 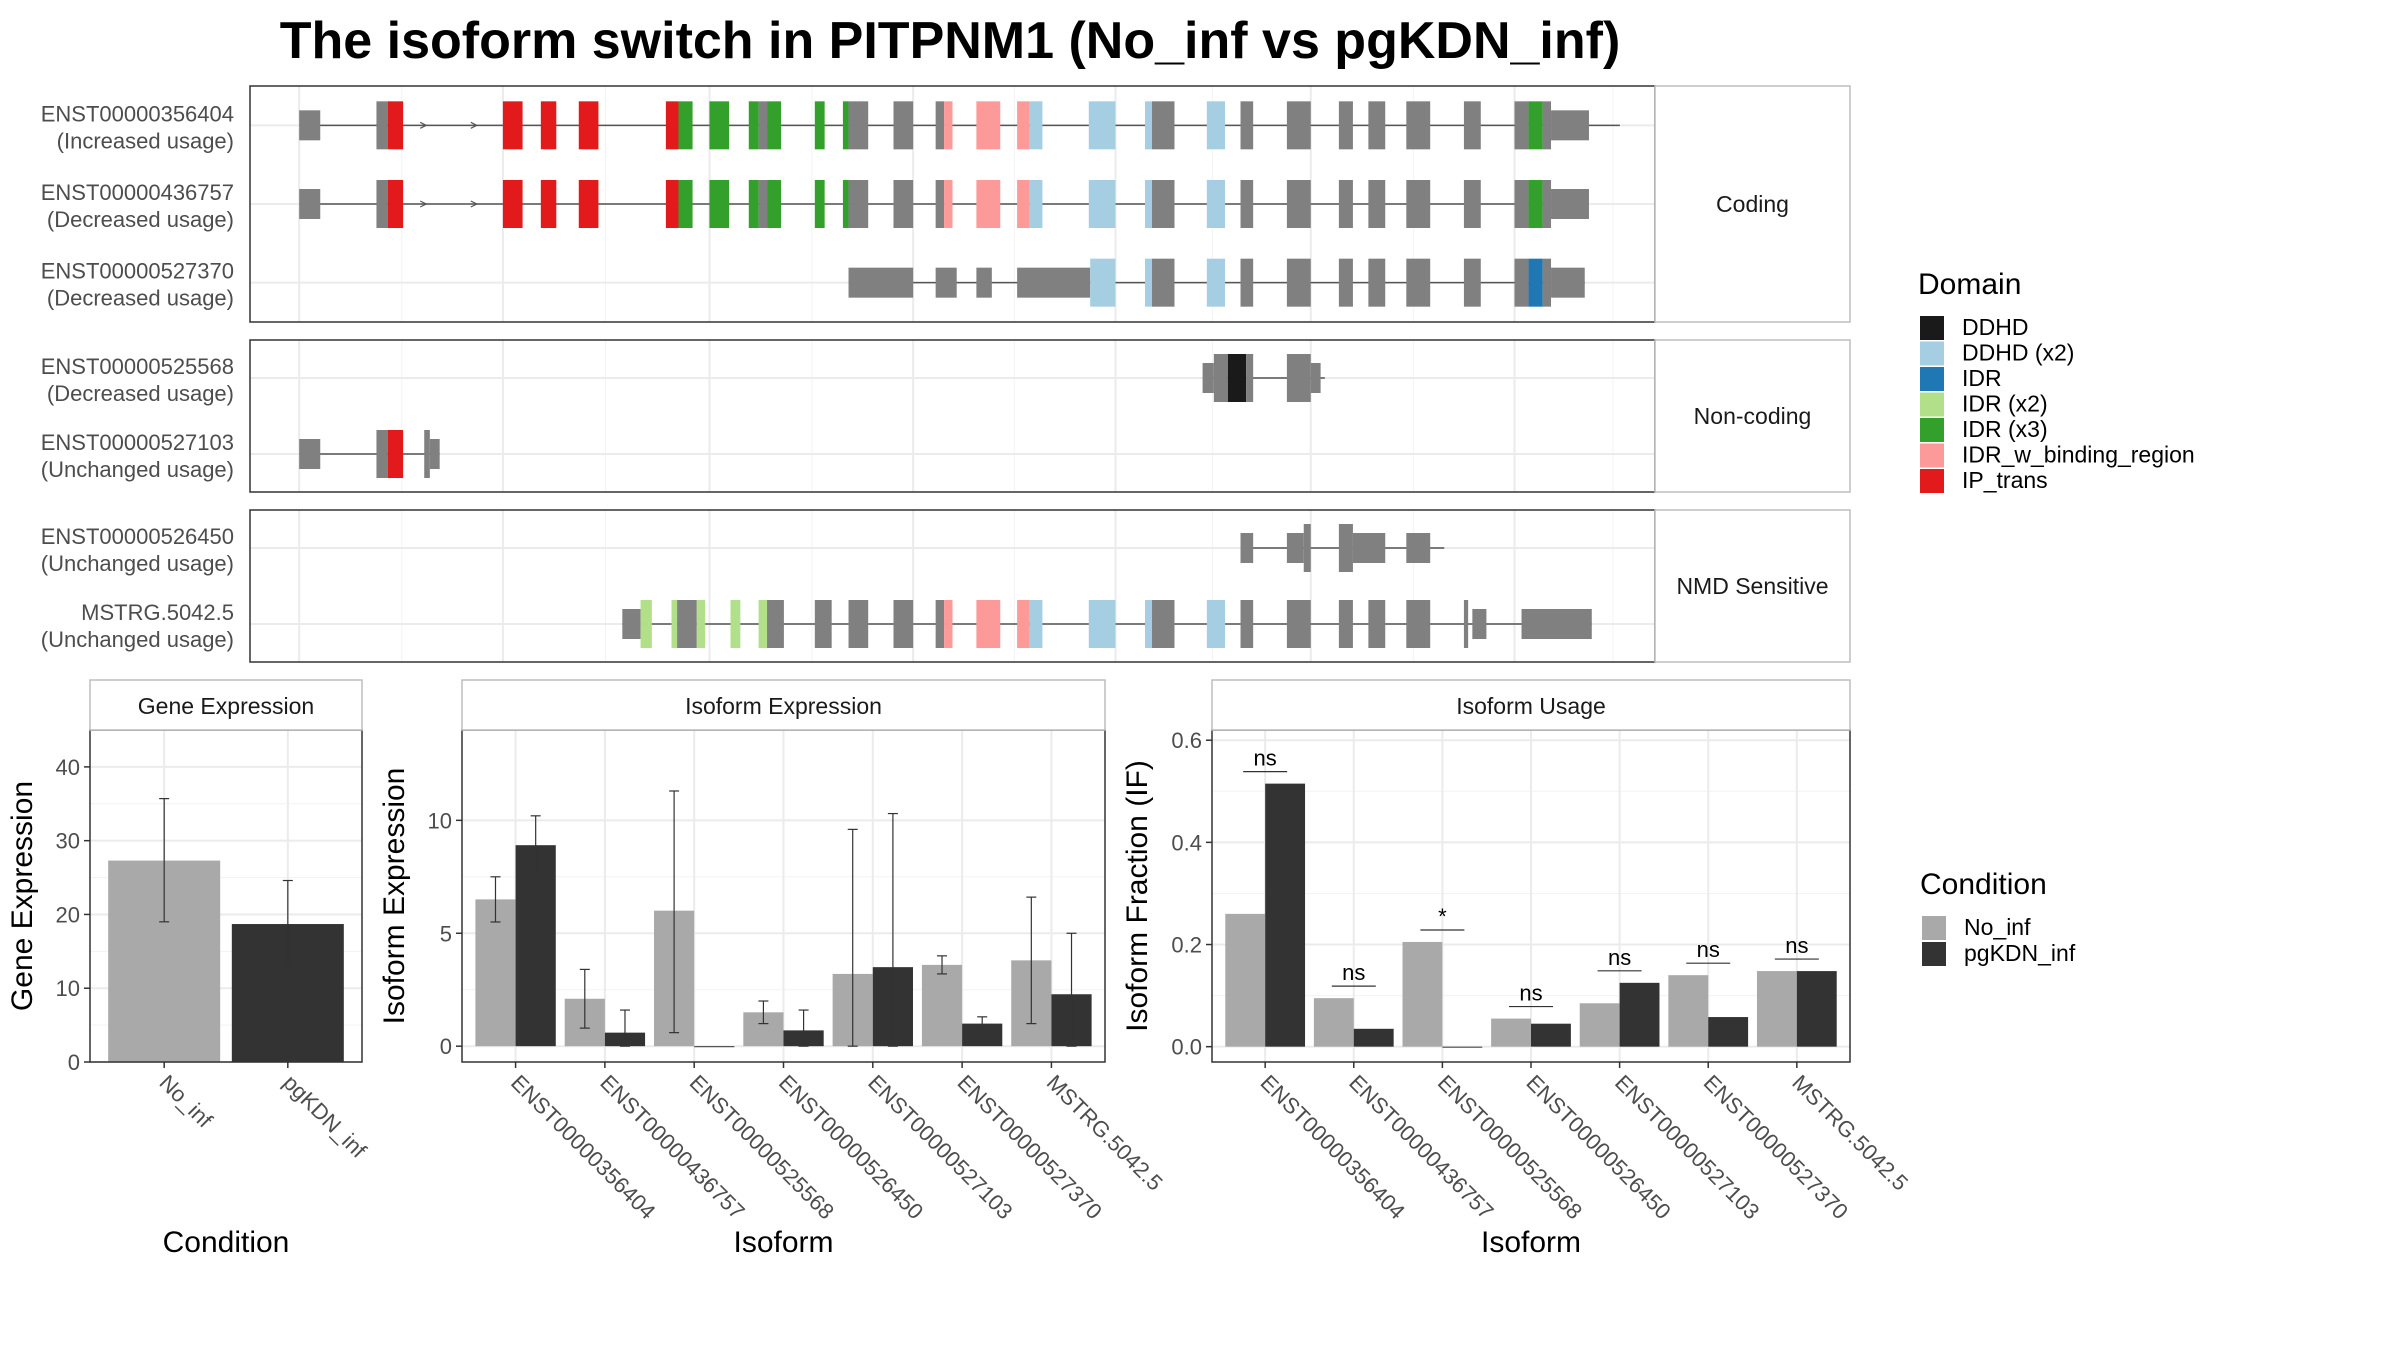 I want to click on y-axis-title: Gene Expression, so click(x=22, y=896).